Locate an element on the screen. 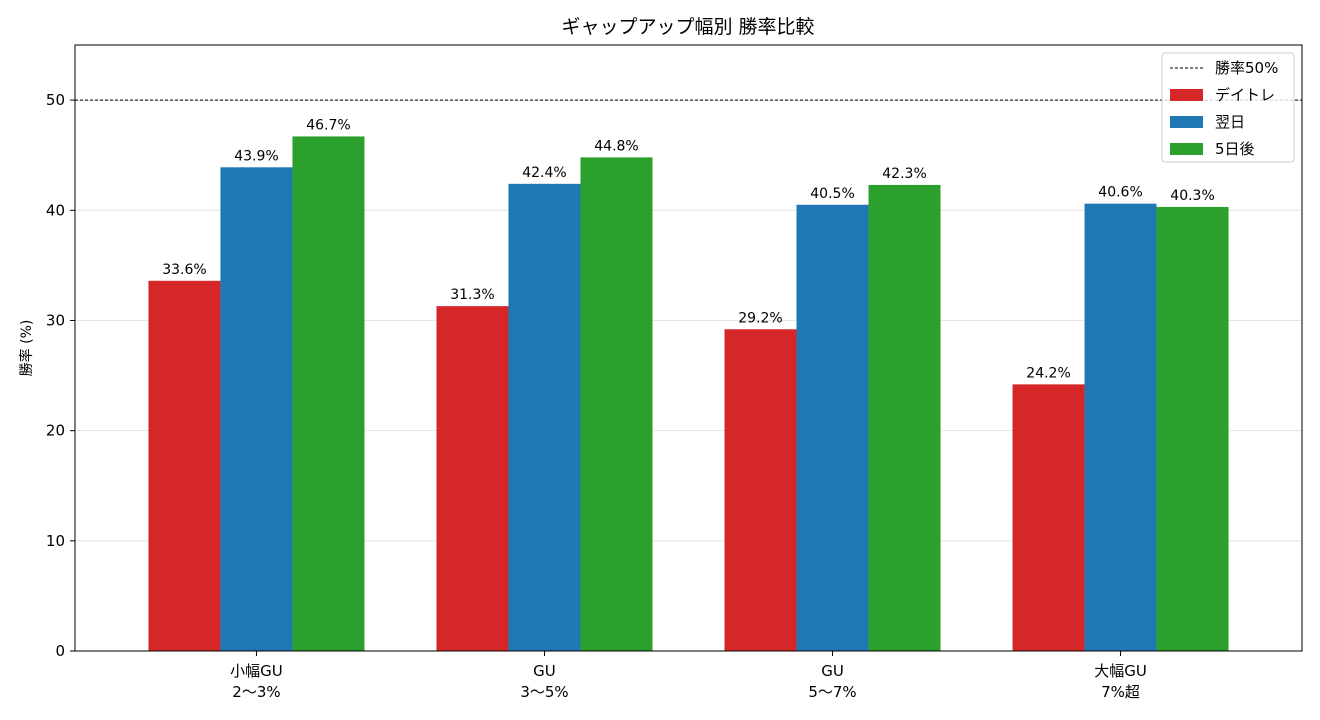  y-tick-label: 50 is located at coordinates (55, 100).